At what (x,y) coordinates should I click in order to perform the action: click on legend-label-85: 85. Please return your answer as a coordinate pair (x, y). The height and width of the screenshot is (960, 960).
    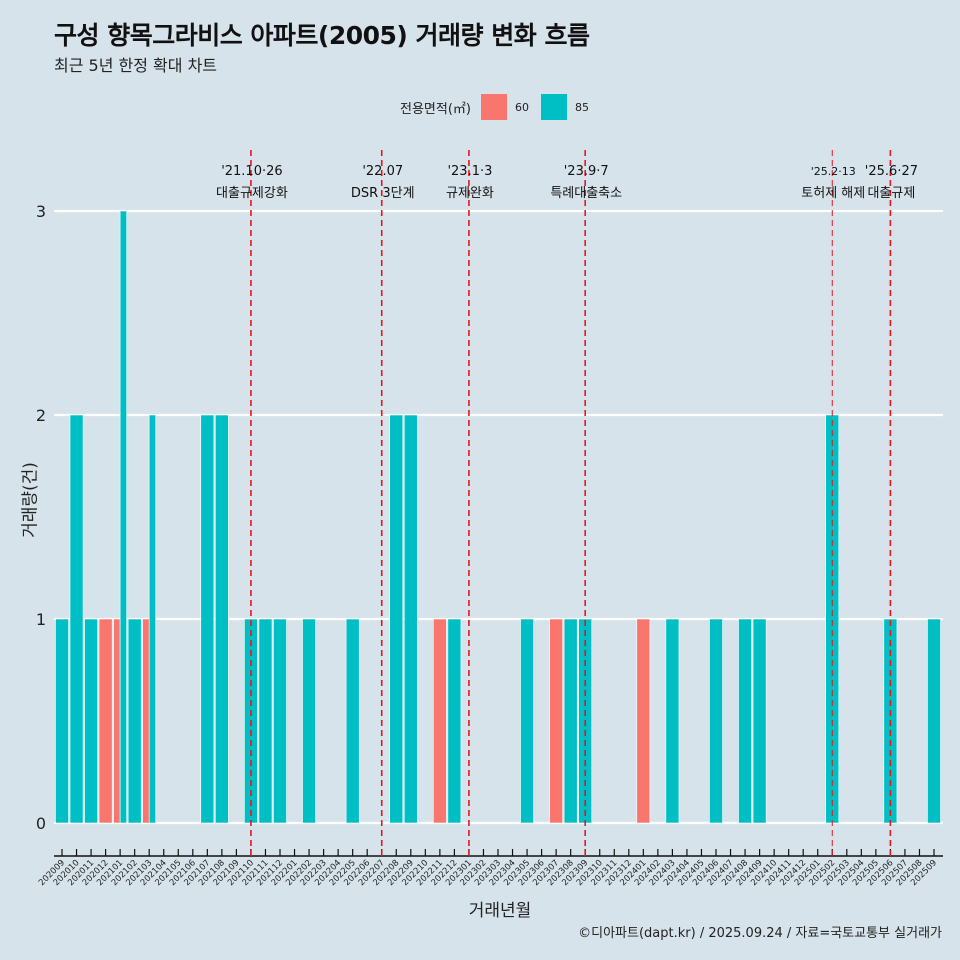
    Looking at the image, I should click on (581, 107).